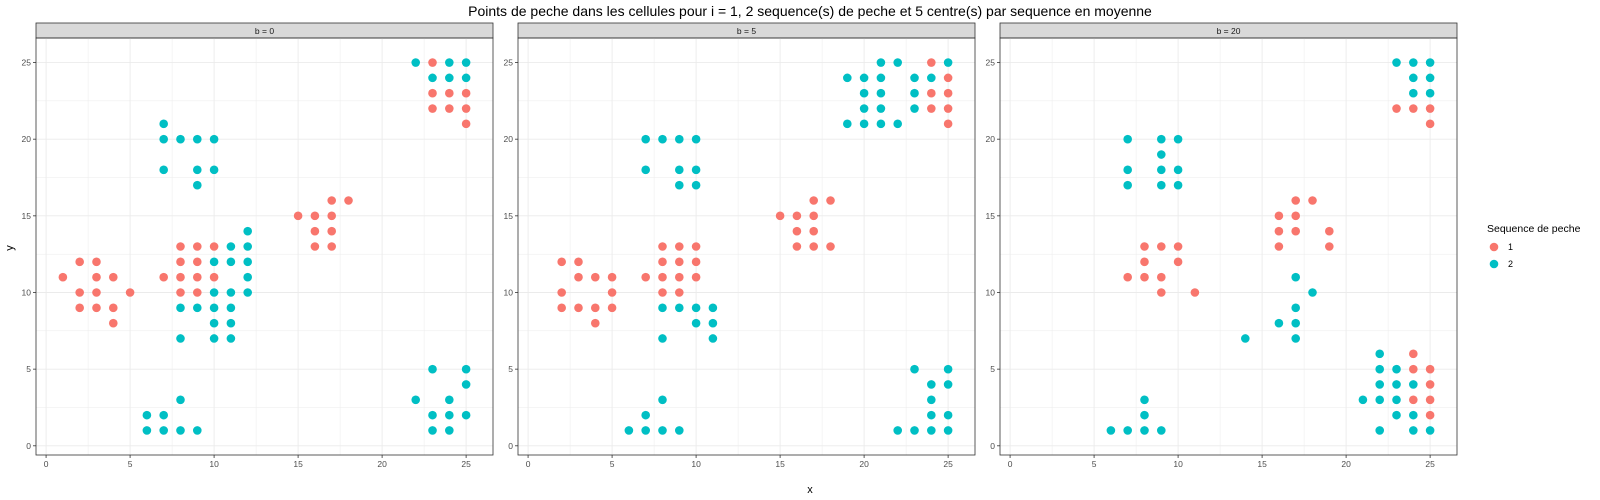 The height and width of the screenshot is (500, 1600). What do you see at coordinates (509, 139) in the screenshot?
I see `y-tick-label: 20` at bounding box center [509, 139].